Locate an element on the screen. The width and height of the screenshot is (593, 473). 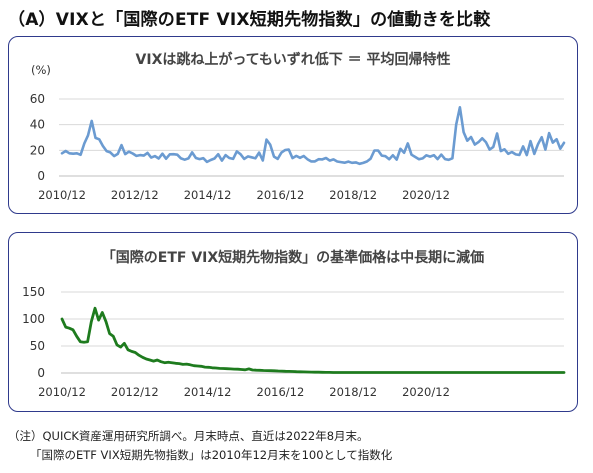
etf-x-tick-label: 2020/12 is located at coordinates (426, 392).